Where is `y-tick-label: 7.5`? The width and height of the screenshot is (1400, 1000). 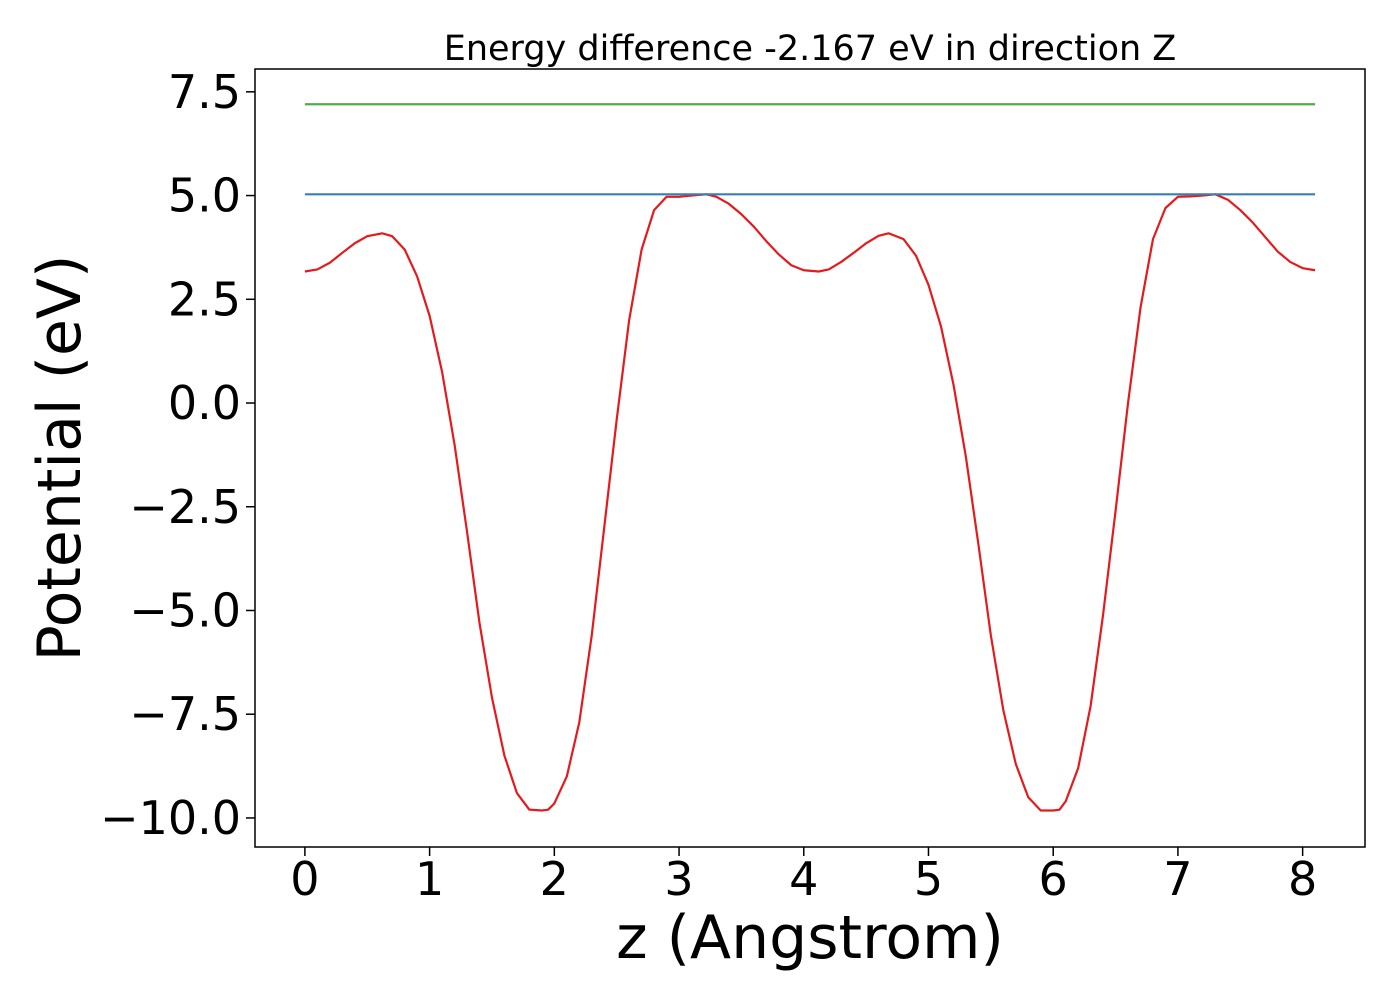 y-tick-label: 7.5 is located at coordinates (204, 92).